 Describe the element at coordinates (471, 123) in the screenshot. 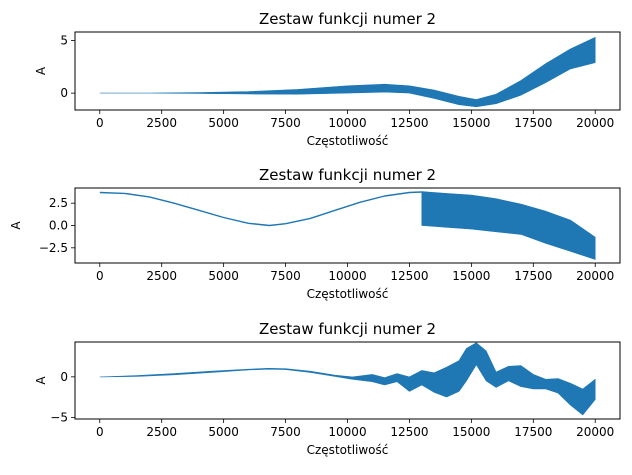

I see `chart-1-xtick-label-6: 15000` at that location.